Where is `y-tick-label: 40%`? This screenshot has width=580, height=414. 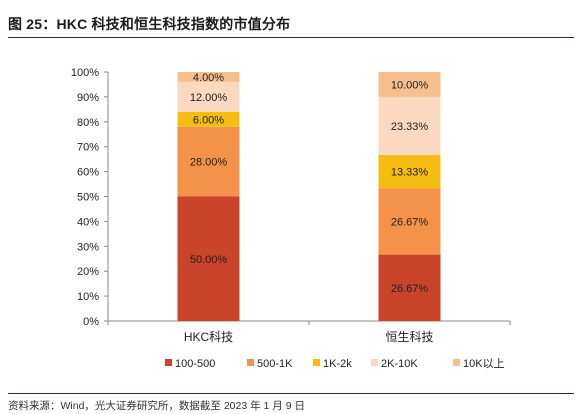 y-tick-label: 40% is located at coordinates (88, 222).